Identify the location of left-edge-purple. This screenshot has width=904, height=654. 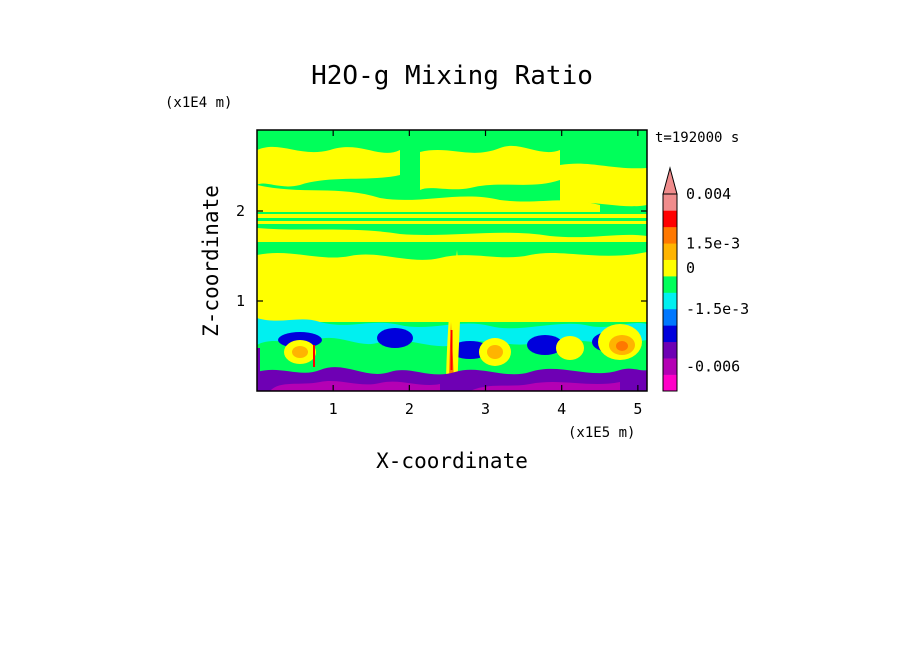
(258, 369).